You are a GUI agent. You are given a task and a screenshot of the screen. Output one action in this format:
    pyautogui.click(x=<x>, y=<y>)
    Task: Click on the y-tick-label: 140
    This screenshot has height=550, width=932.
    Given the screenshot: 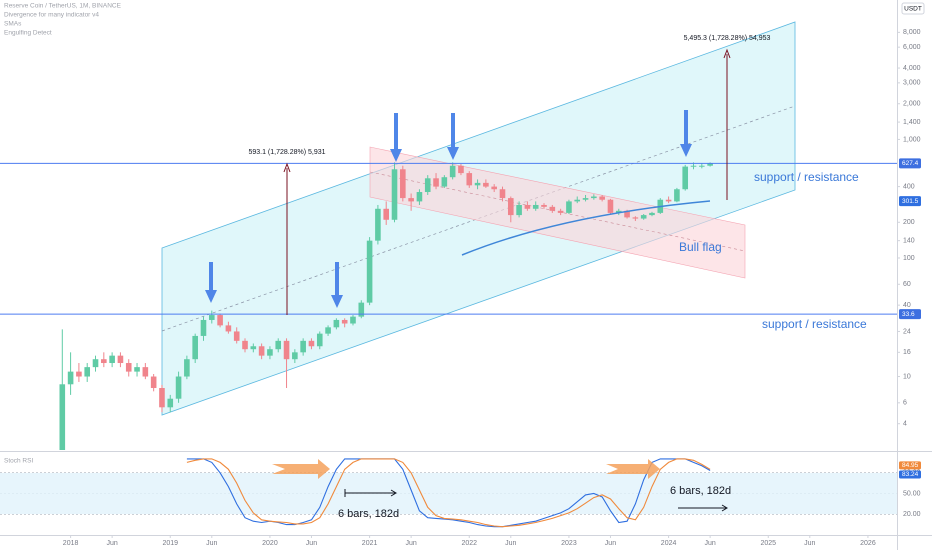 What is the action you would take?
    pyautogui.click(x=909, y=240)
    